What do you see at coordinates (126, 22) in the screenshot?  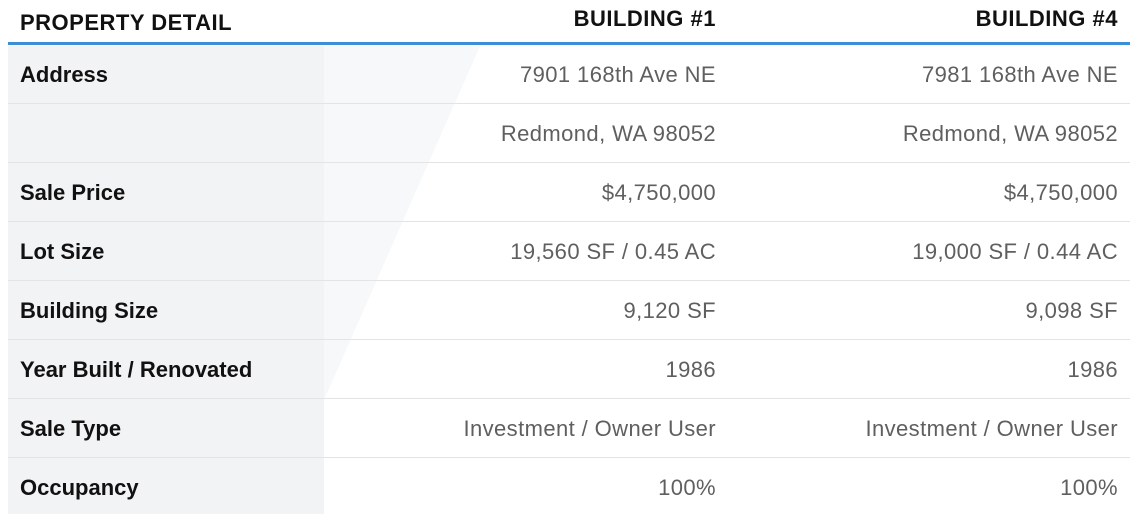 I see `column-header-property-detail: PROPERTY DETAIL` at bounding box center [126, 22].